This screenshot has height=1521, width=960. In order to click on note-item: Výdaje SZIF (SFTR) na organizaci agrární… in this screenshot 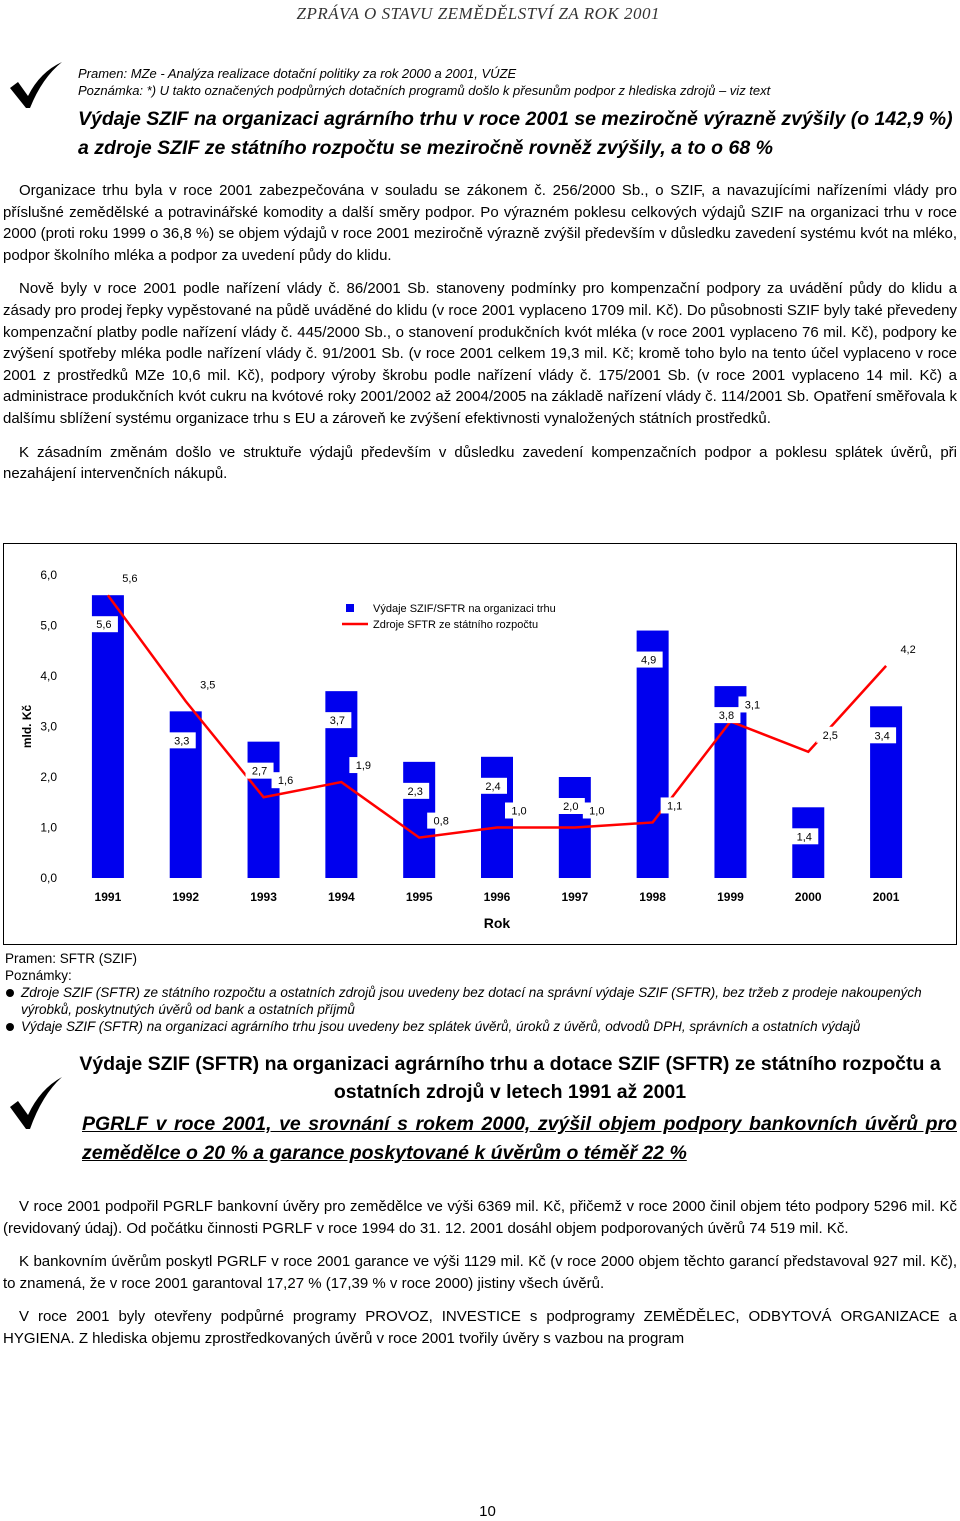, I will do `click(481, 1026)`.